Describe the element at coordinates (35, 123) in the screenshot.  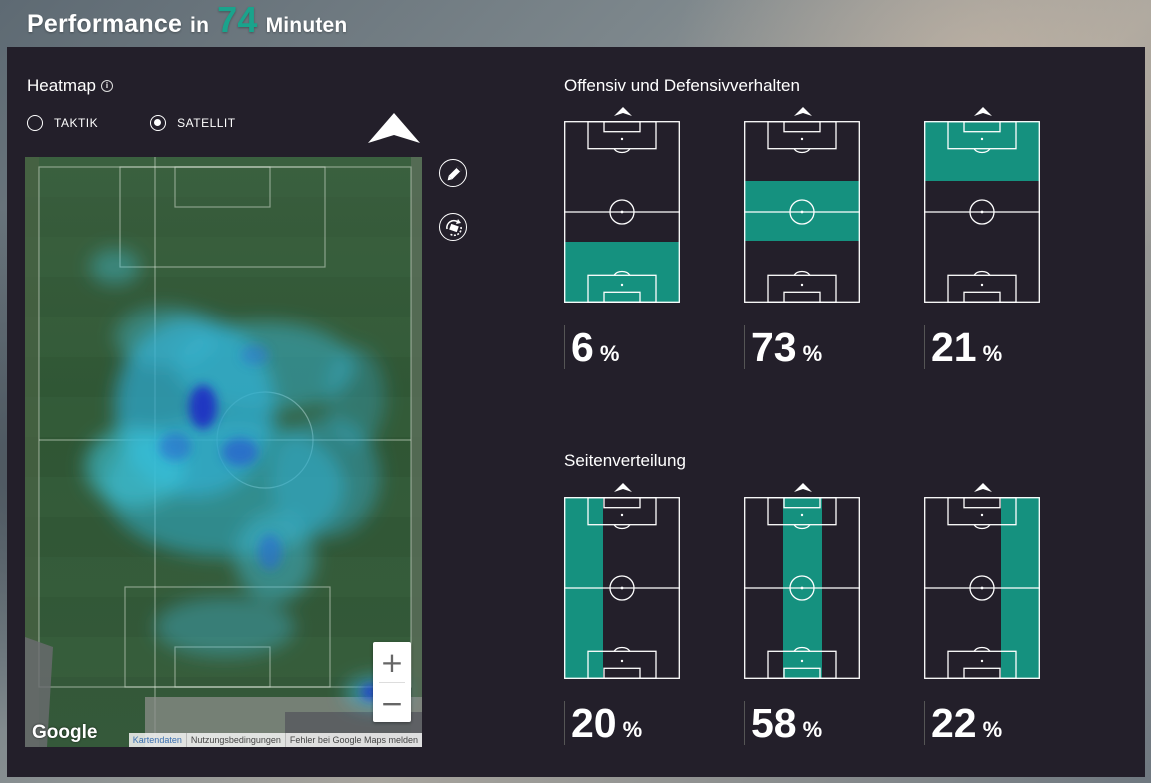
I see `radio-taktik-indicator` at that location.